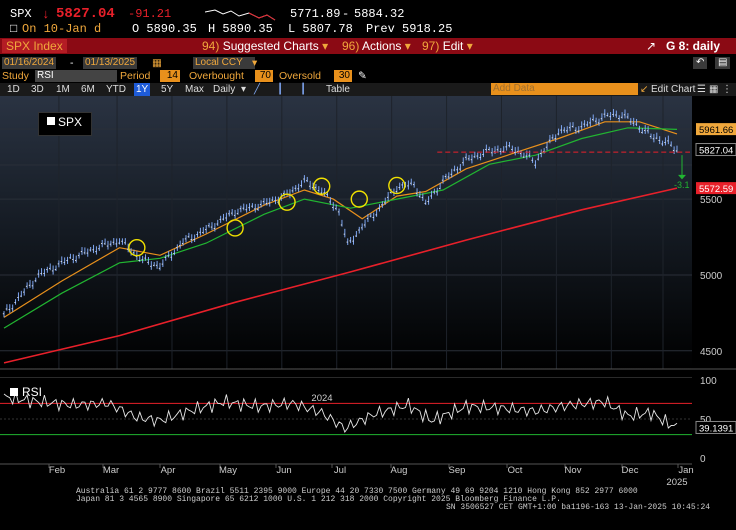 Image resolution: width=736 pixels, height=530 pixels. I want to click on price-axis: 4500 5000 5500, so click(711, 276).